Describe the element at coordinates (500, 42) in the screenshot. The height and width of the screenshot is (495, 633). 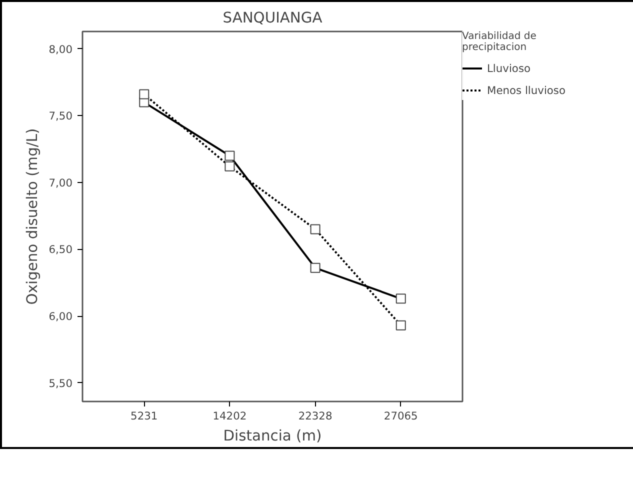
I see `legend-title: Variabilidad de precipitacion` at that location.